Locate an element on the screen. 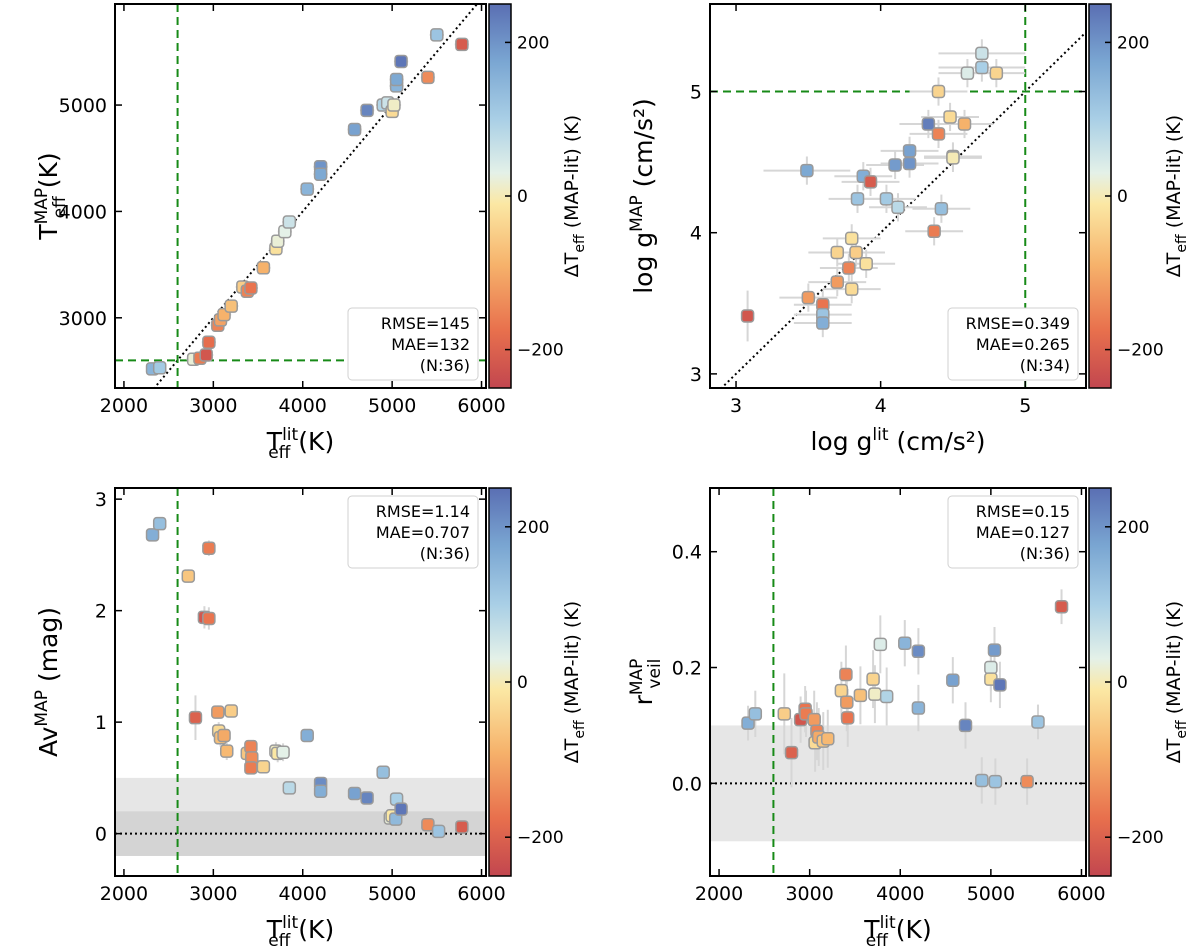  colorbar-tick-label: 0 is located at coordinates (1122, 197).